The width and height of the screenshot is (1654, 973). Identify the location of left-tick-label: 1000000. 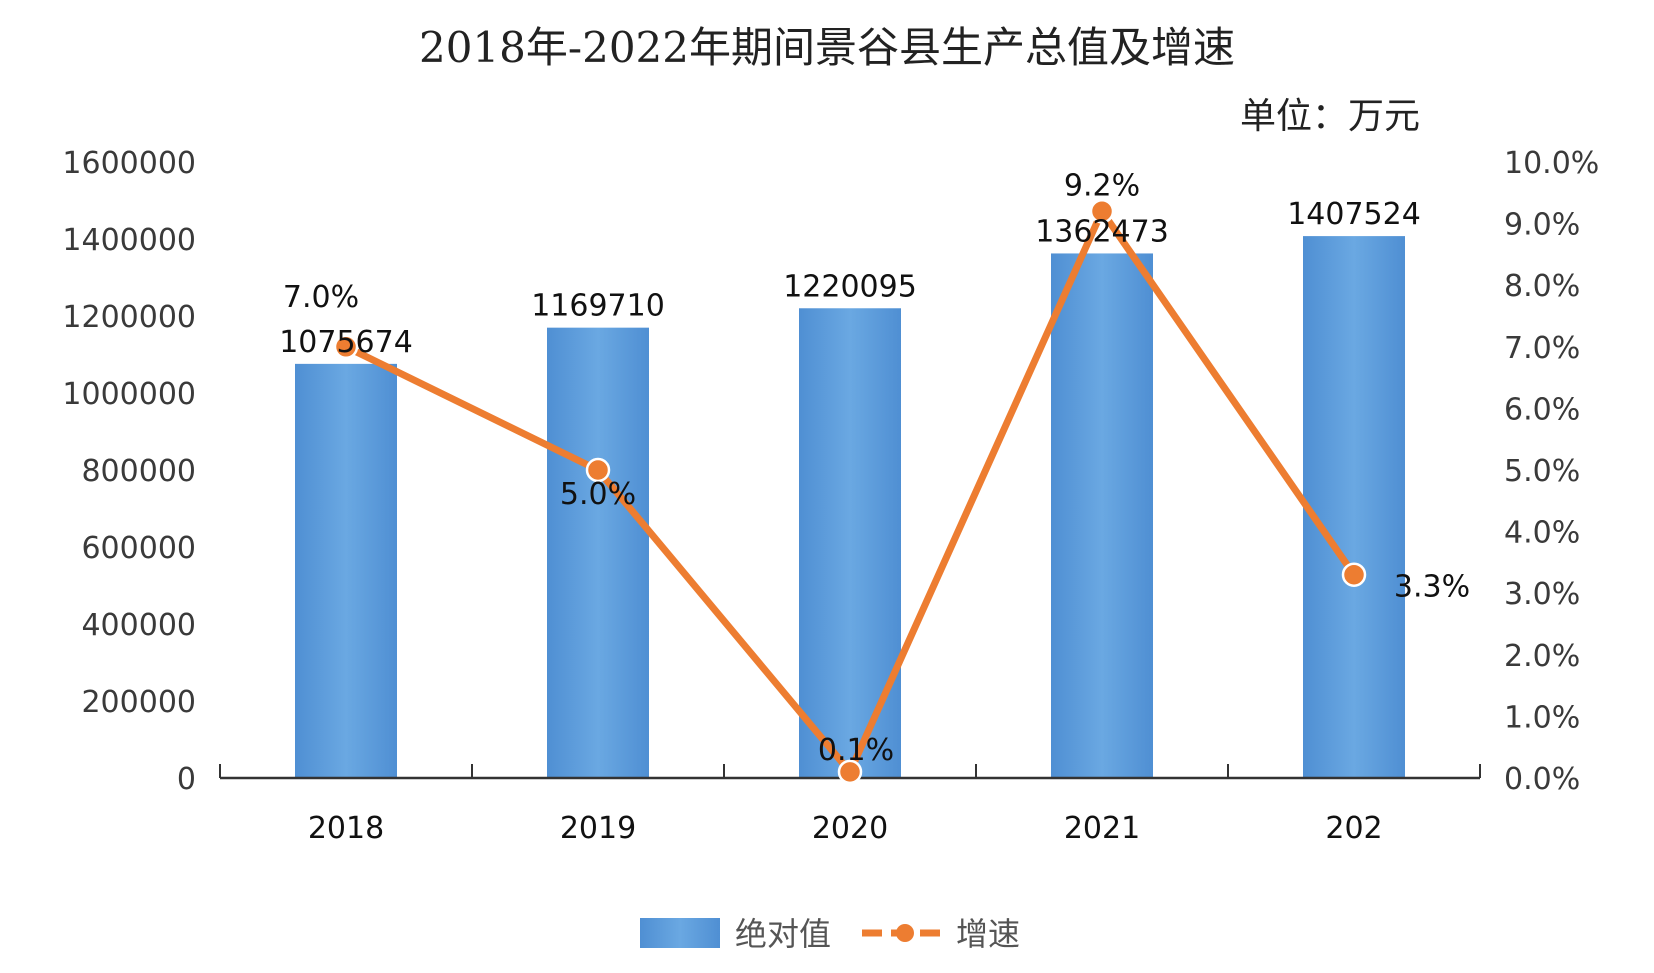
(129, 394).